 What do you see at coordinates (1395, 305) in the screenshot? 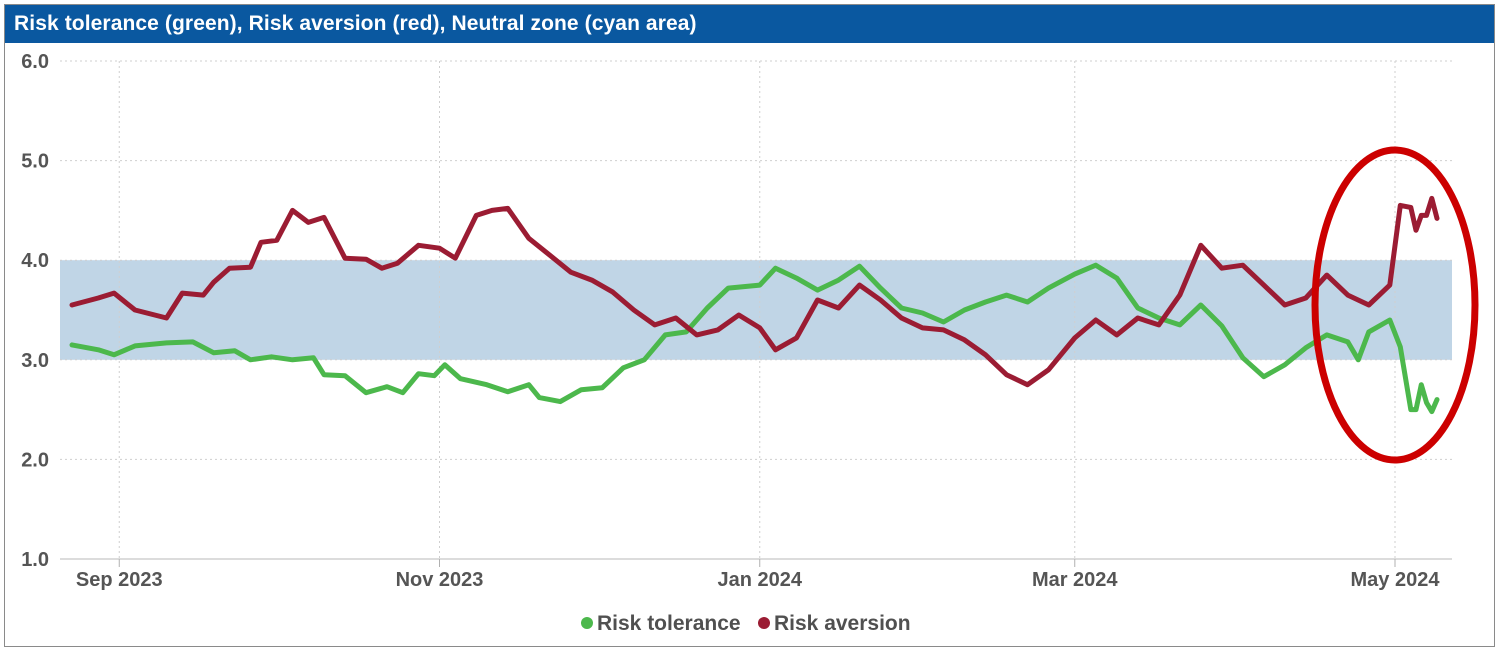
I see `highlight-ellipse` at bounding box center [1395, 305].